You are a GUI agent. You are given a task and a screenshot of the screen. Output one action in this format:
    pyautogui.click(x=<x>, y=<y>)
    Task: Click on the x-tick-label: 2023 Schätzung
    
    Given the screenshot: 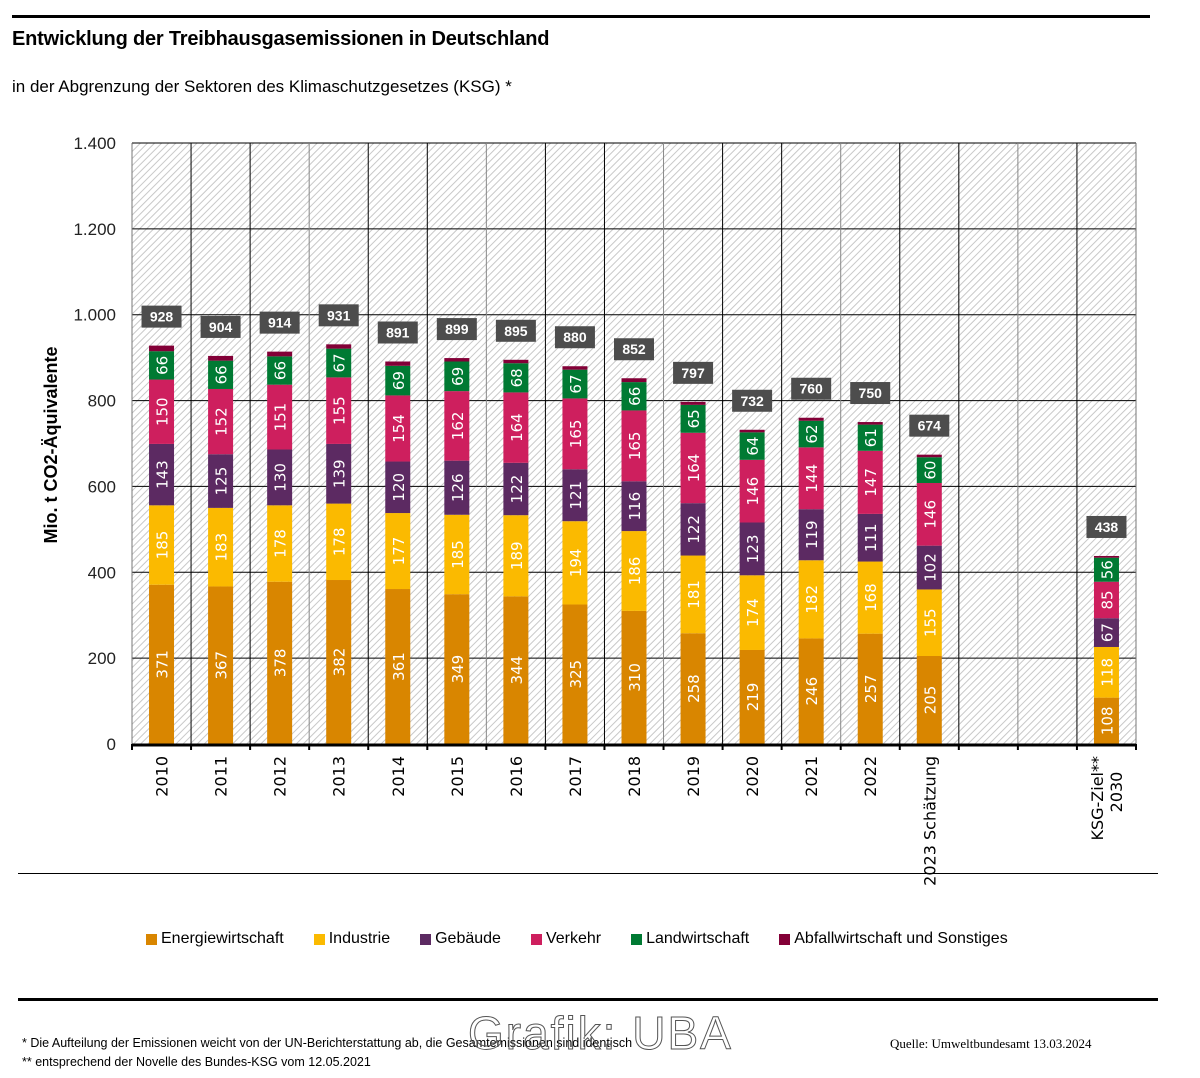 What is the action you would take?
    pyautogui.click(x=929, y=821)
    